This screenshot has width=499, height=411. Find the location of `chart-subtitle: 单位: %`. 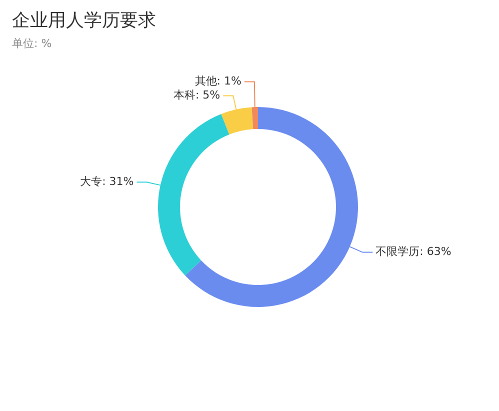

chart-subtitle: 单位: % is located at coordinates (32, 43).